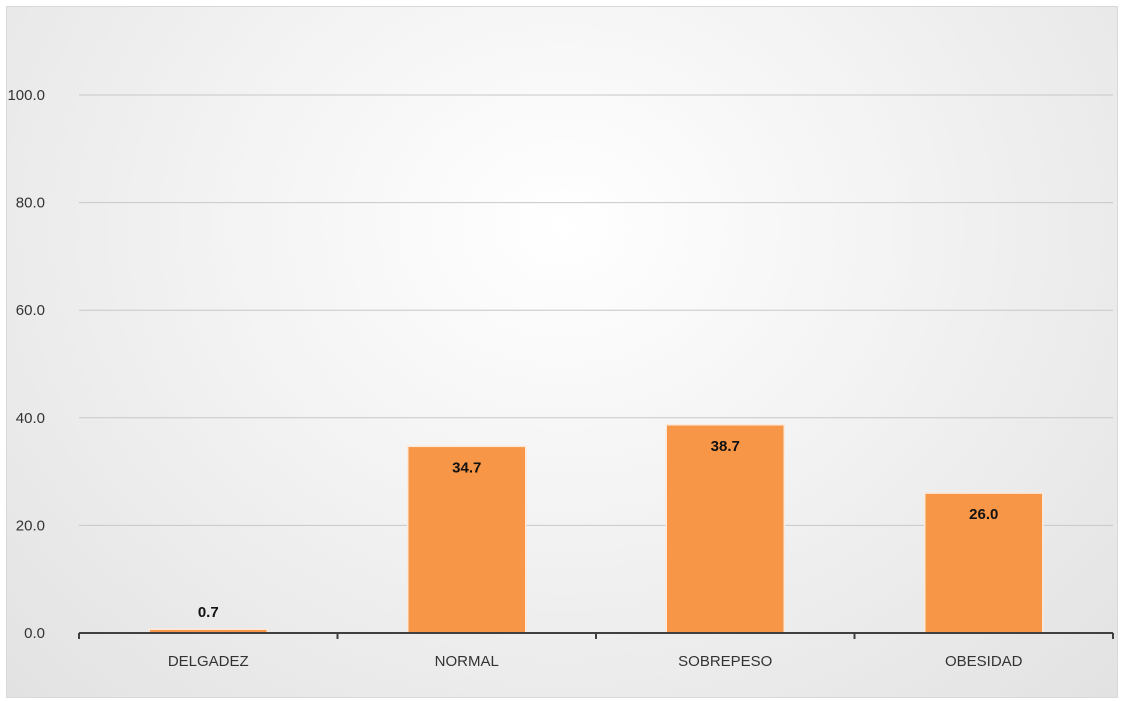 The height and width of the screenshot is (701, 1121). I want to click on data-label: 38.7, so click(725, 446).